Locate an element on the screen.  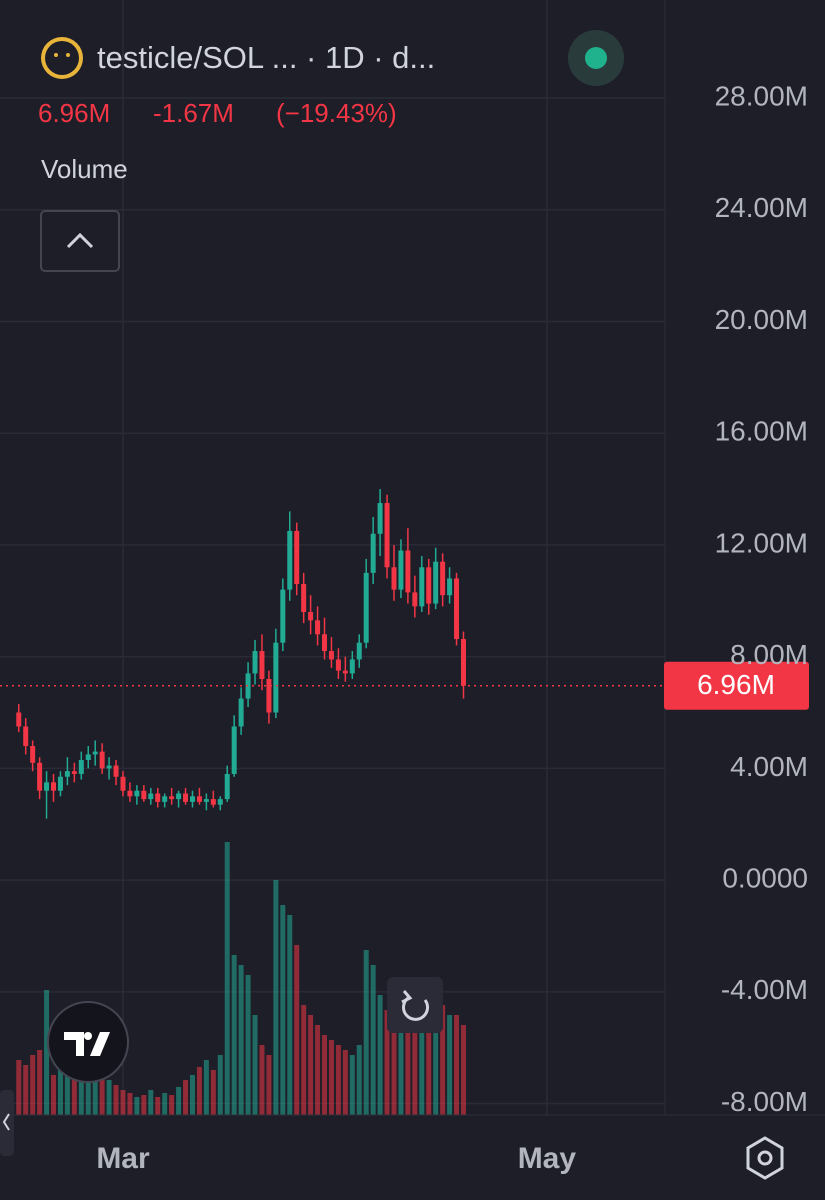
chevron-icon is located at coordinates (80, 240).